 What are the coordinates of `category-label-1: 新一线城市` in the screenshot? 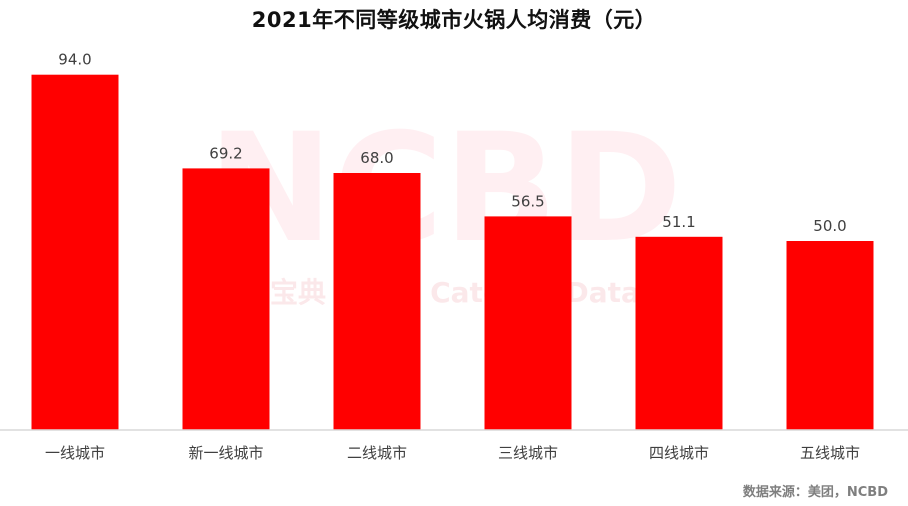 It's located at (225, 453).